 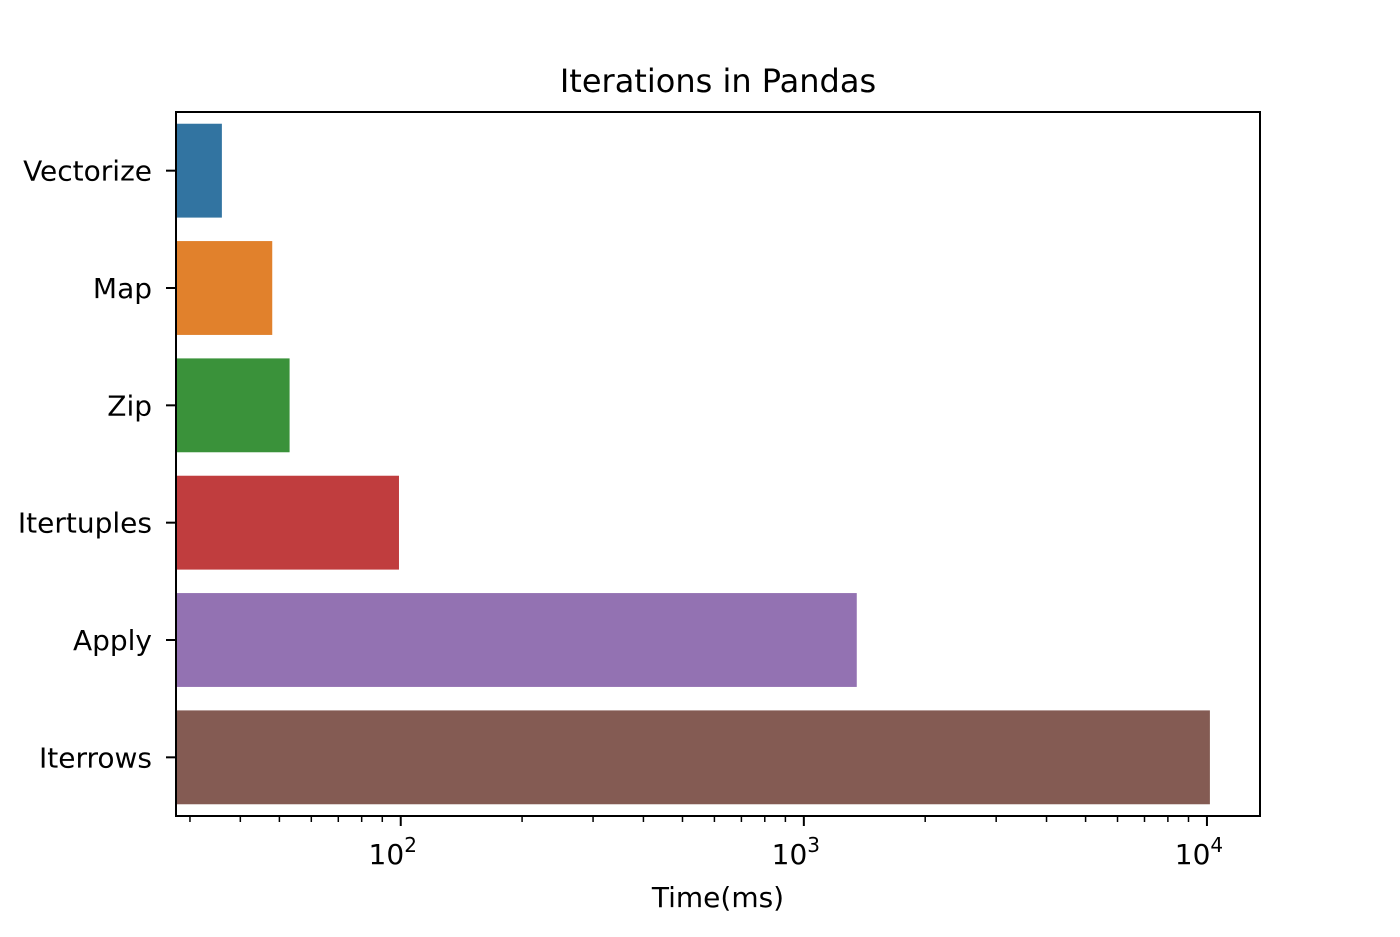 I want to click on y-tick-label: Apply, so click(x=112, y=640).